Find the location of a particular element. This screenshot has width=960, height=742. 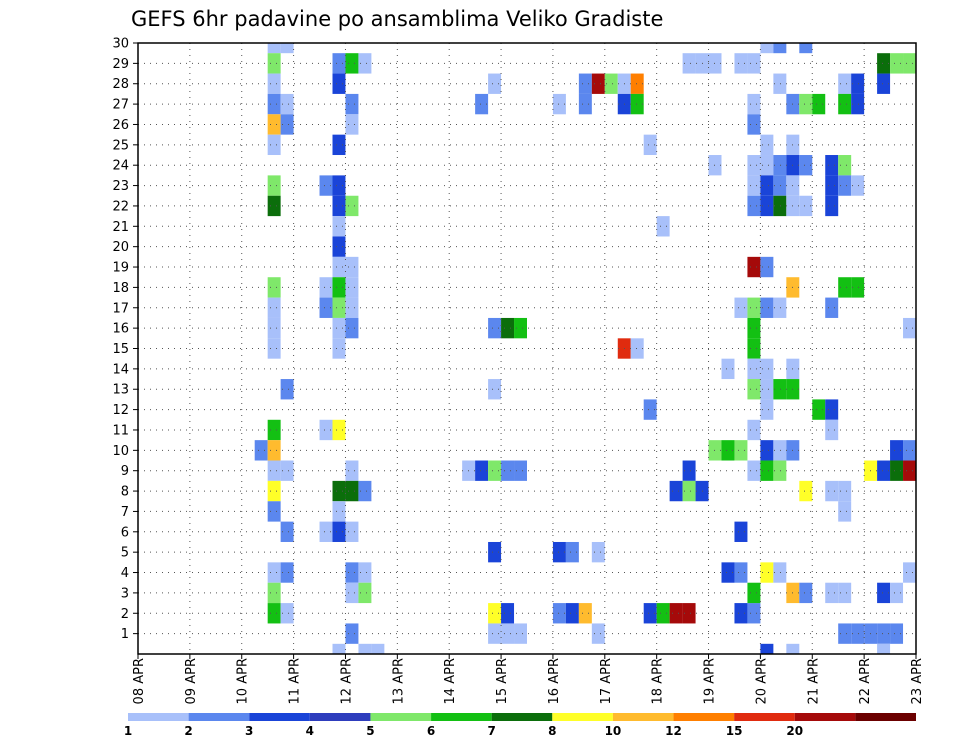

y-tick-label: 20 is located at coordinates (120, 247).